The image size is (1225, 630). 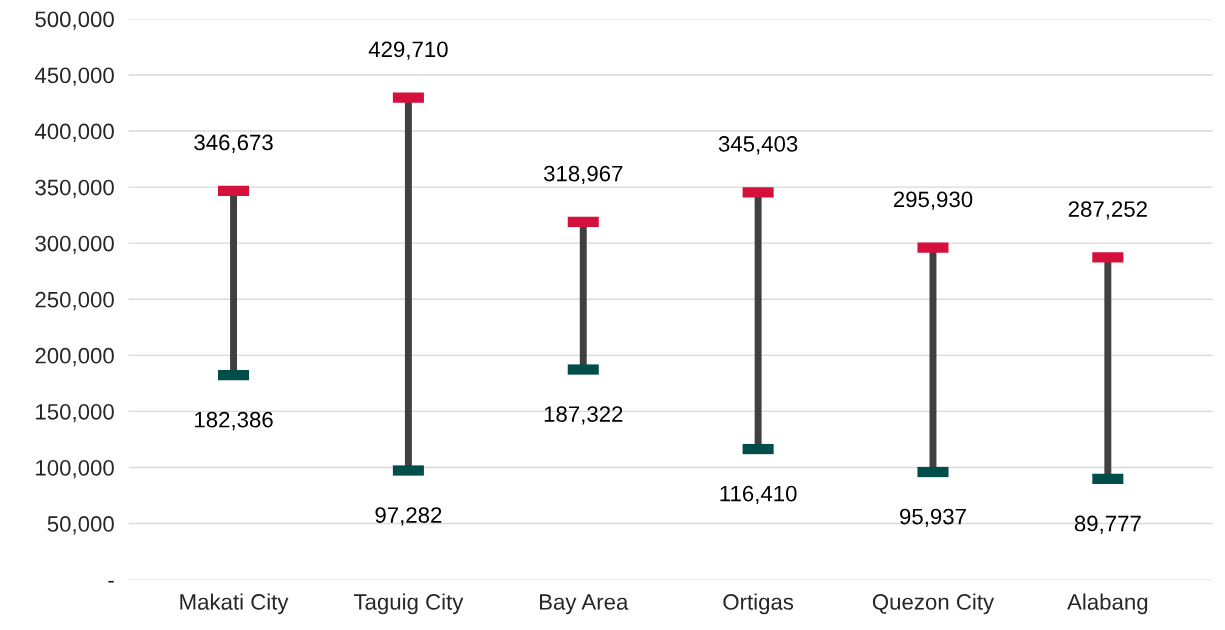 I want to click on data-label: 116,410, so click(x=758, y=495).